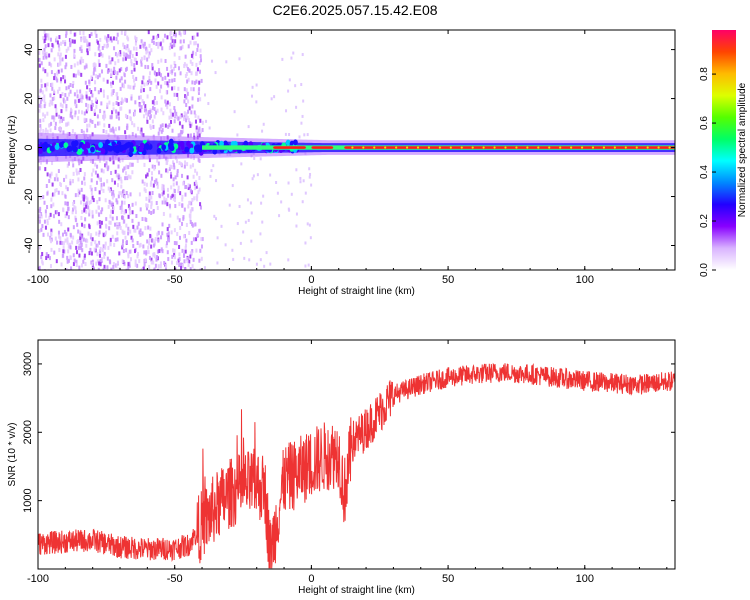  Describe the element at coordinates (311, 280) in the screenshot. I see `x-tick-label: 0` at that location.